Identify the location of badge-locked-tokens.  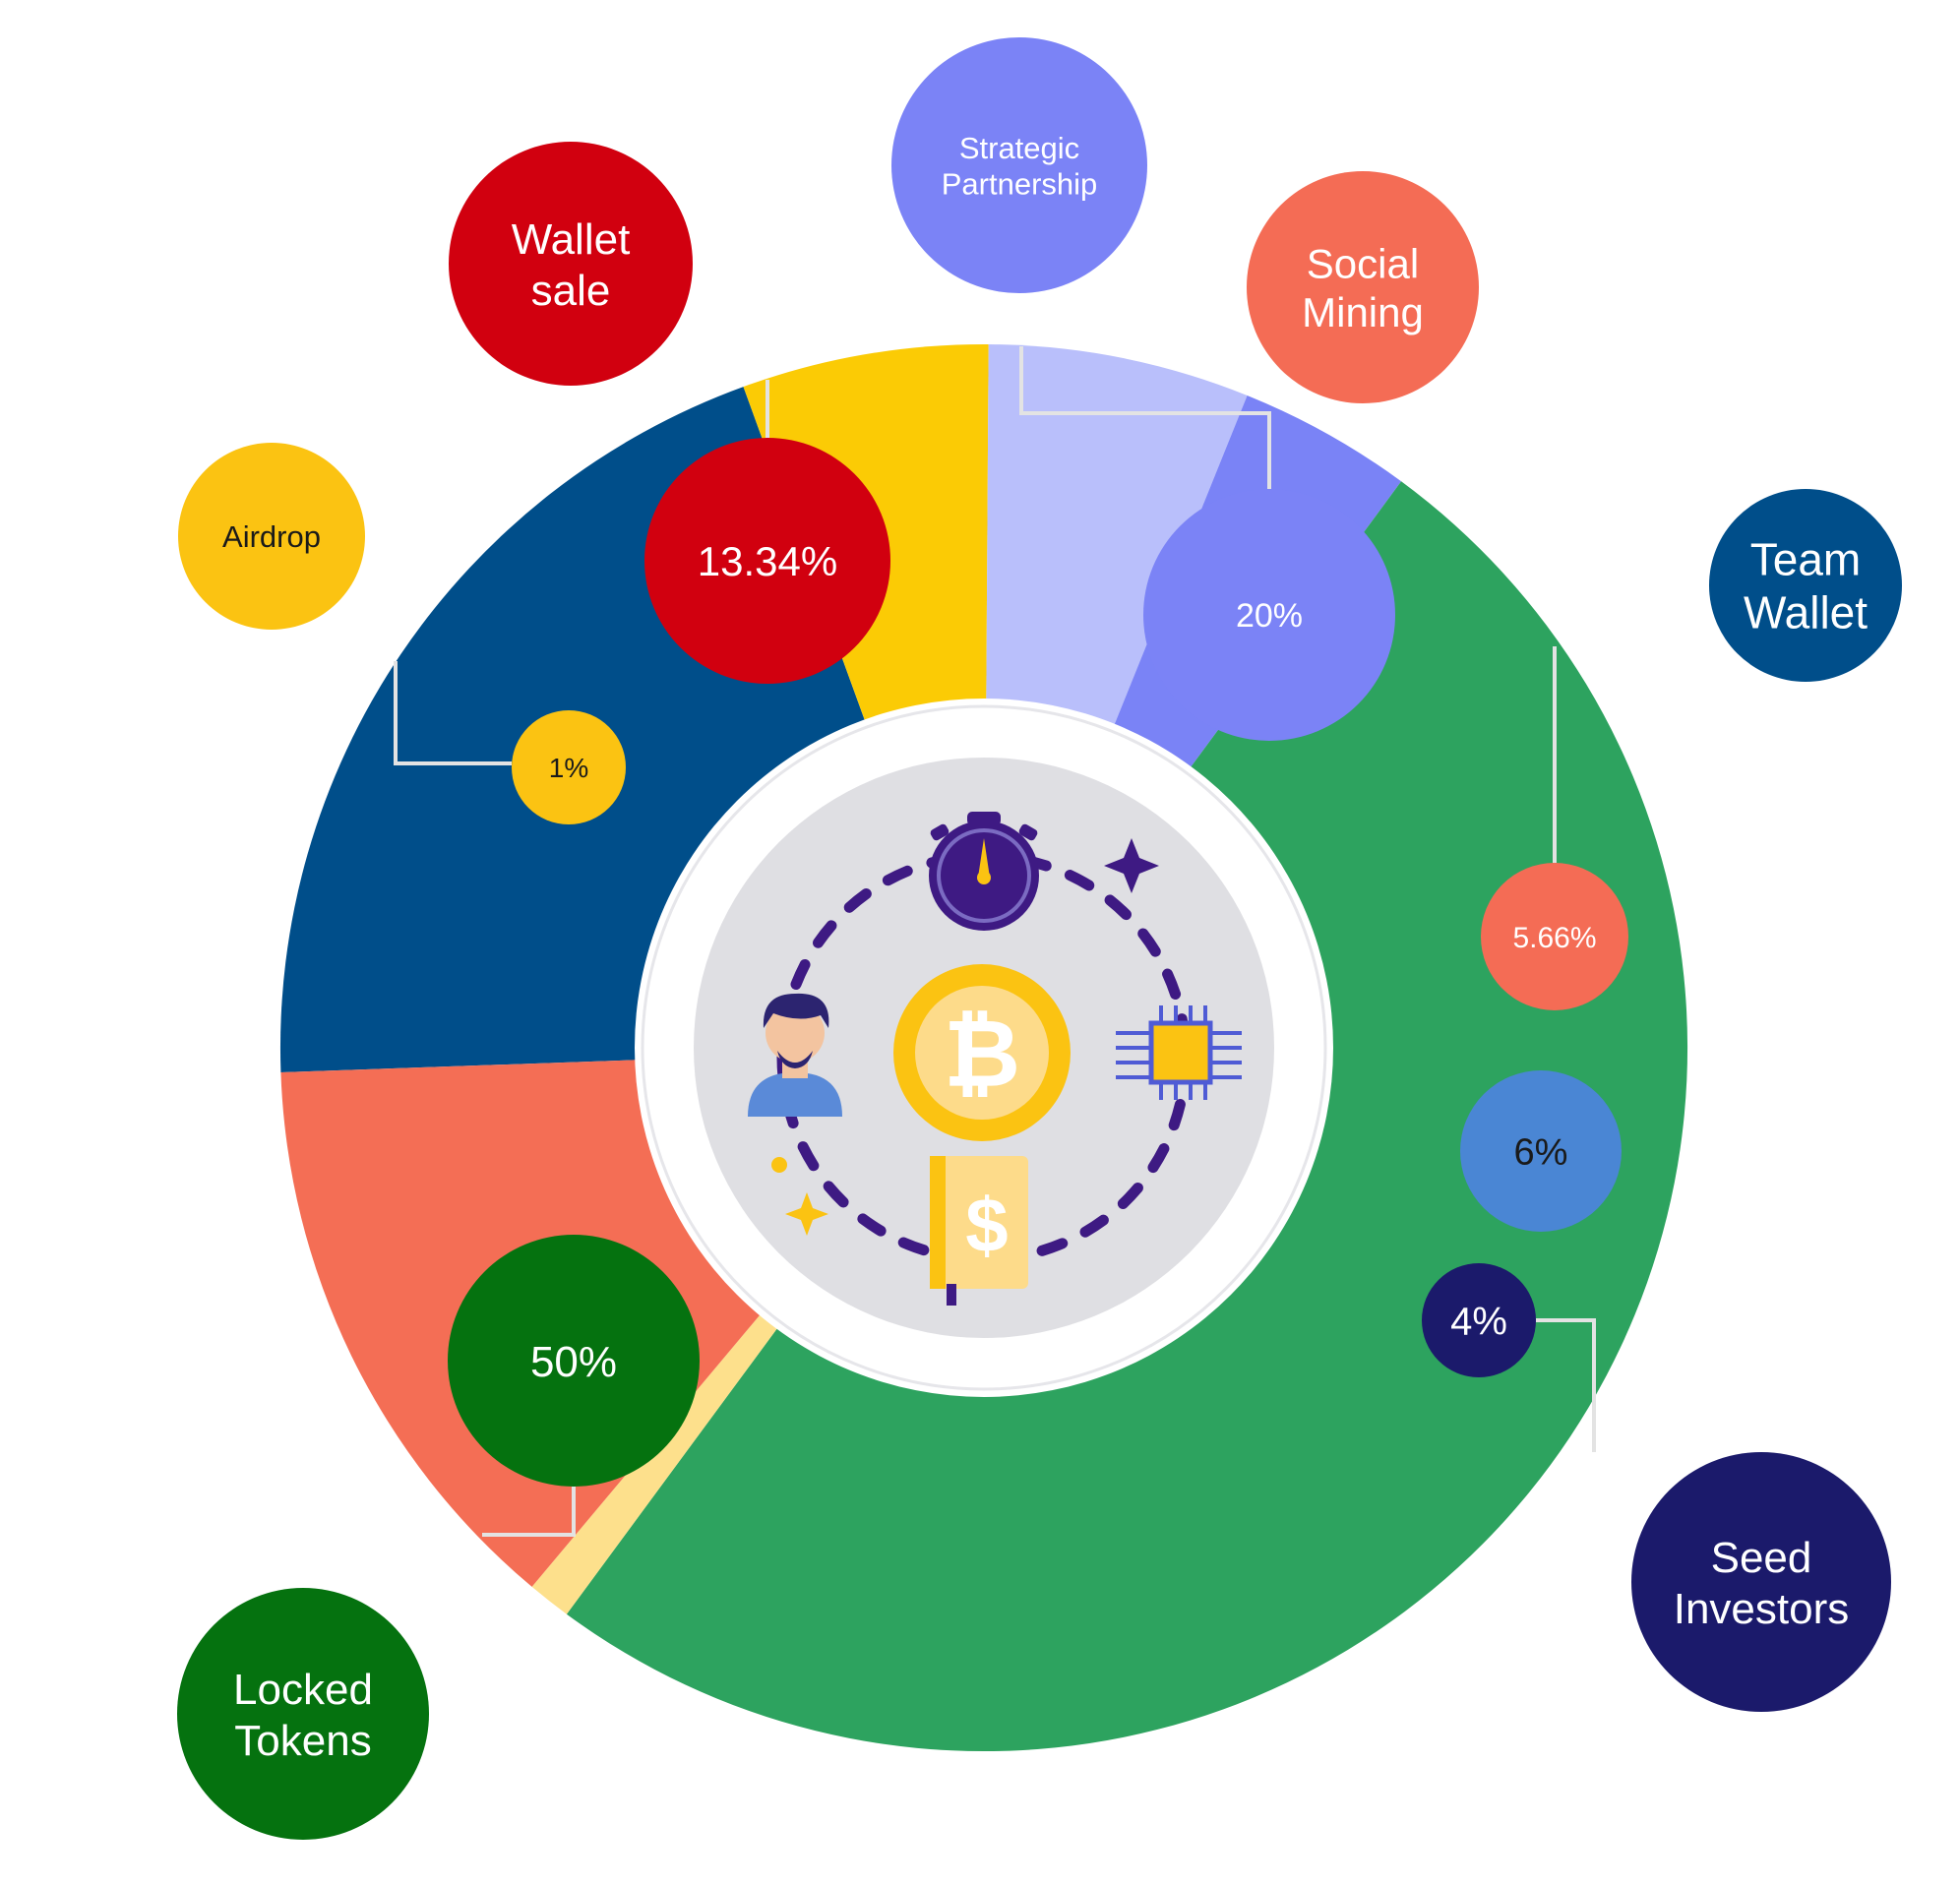
(574, 1361).